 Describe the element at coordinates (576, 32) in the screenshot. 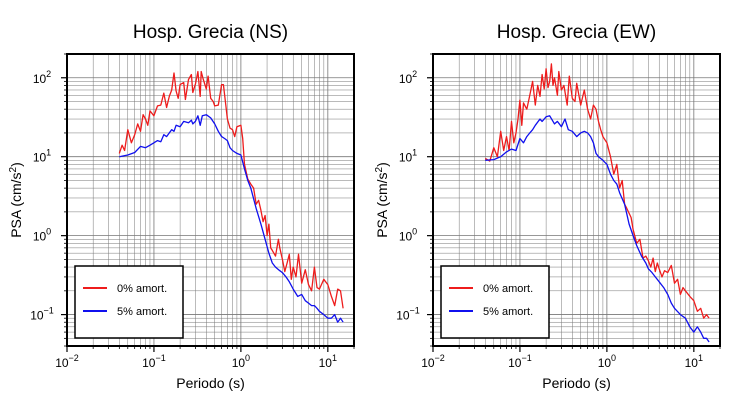

I see `chart-title: Hosp. Grecia (EW)` at that location.